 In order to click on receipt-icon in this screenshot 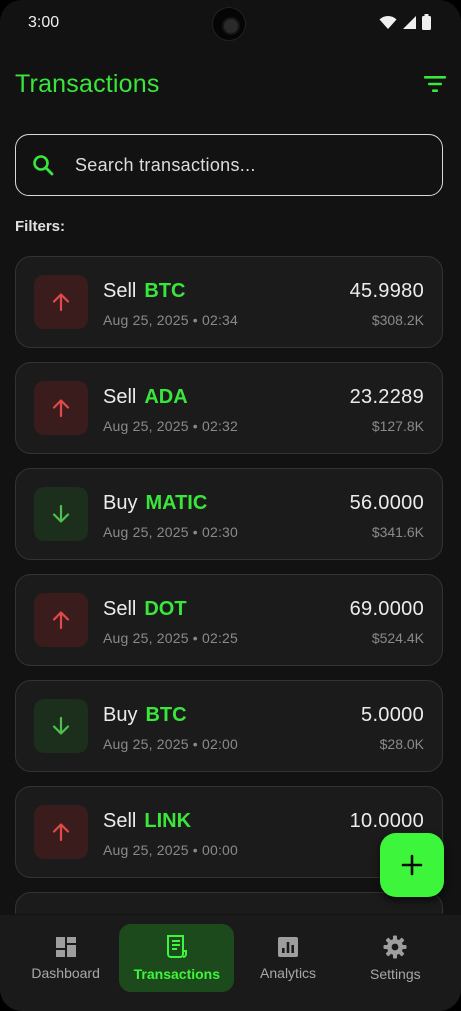, I will do `click(176, 946)`.